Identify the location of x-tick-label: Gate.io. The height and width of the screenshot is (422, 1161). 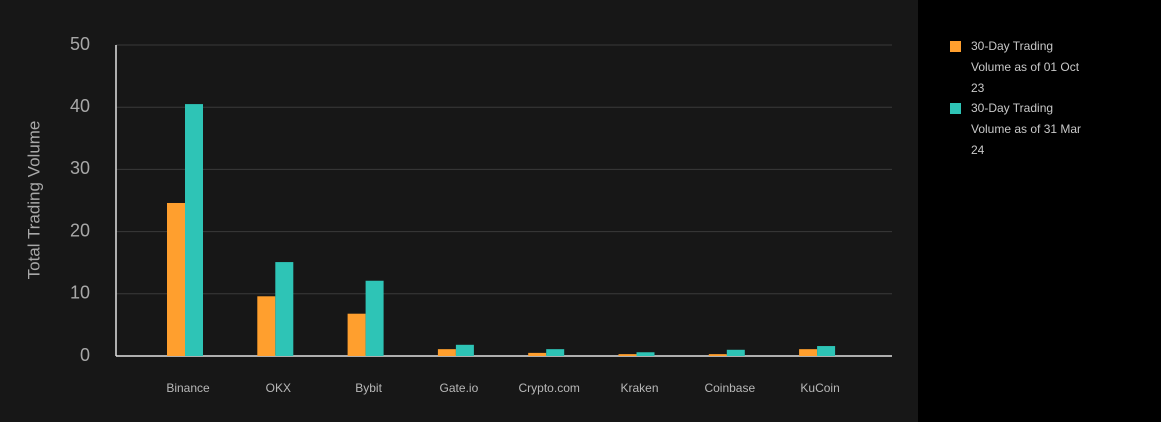
(459, 388).